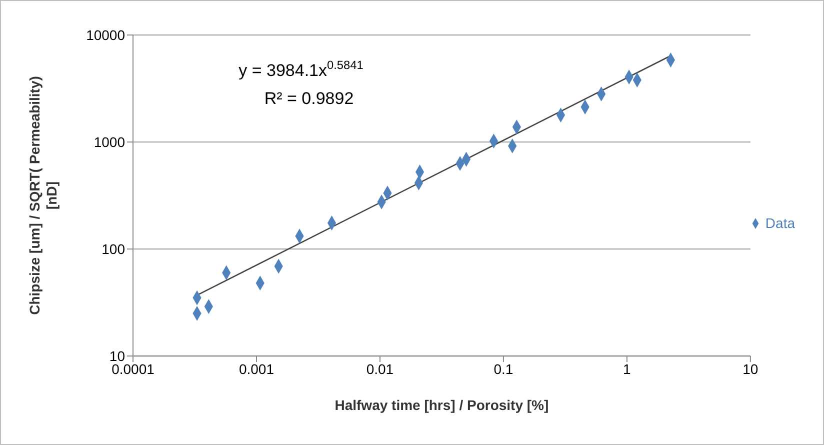 The height and width of the screenshot is (445, 824). I want to click on x-tick-label: 1, so click(627, 368).